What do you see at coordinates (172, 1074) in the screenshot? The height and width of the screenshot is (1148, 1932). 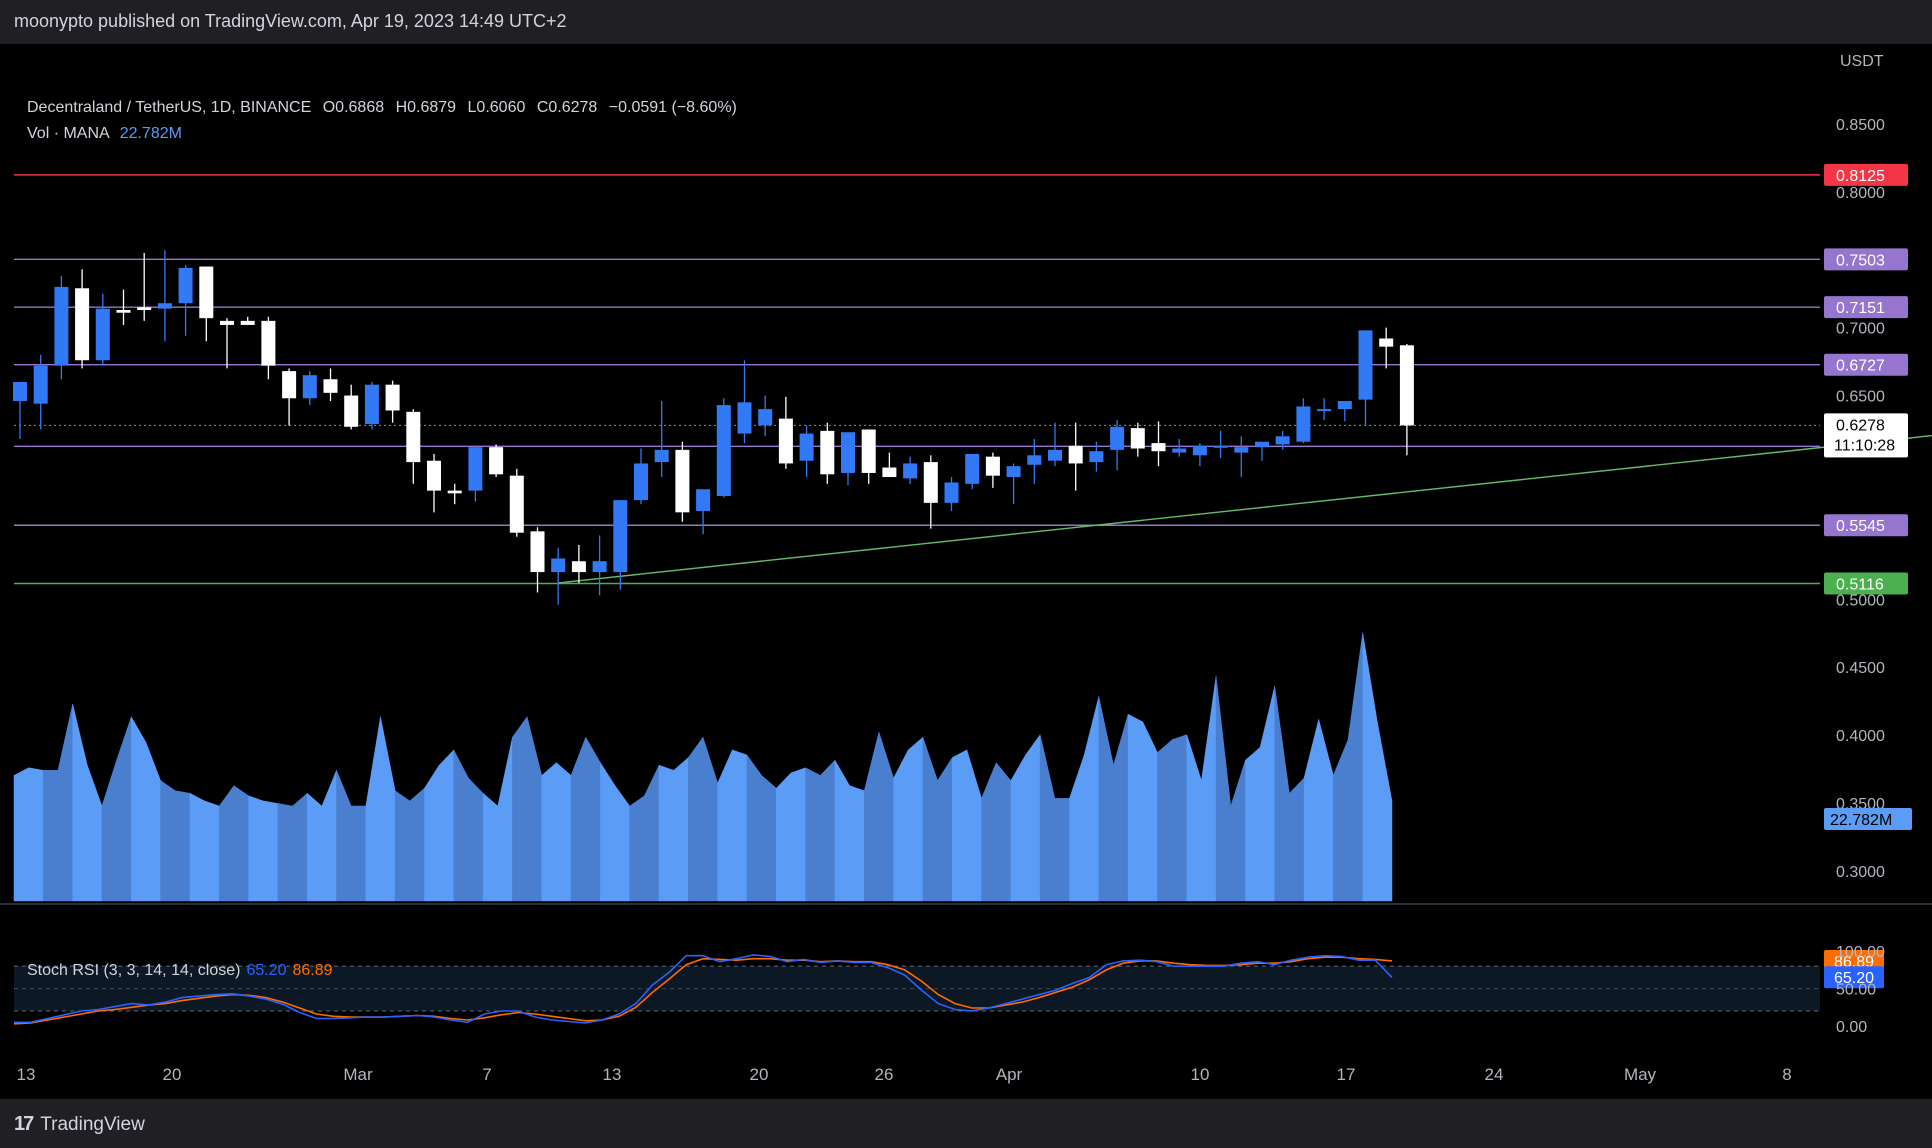 I see `time-axis-tick-label: 20` at bounding box center [172, 1074].